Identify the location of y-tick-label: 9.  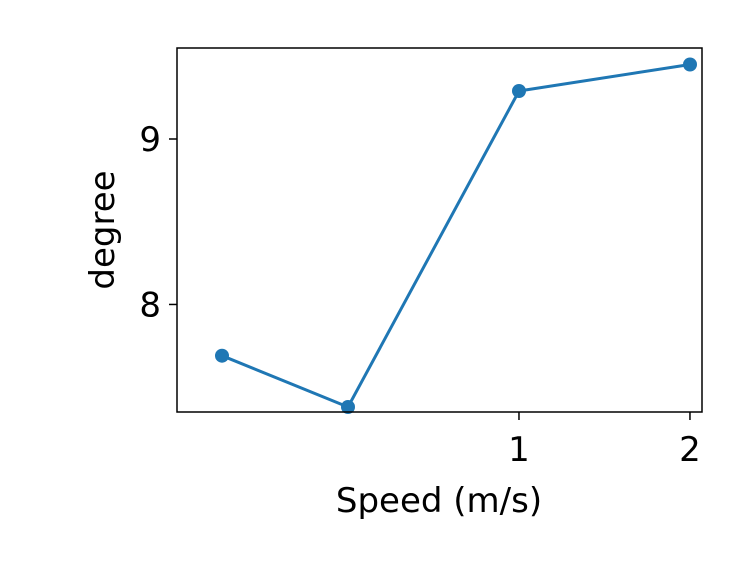
(150, 140).